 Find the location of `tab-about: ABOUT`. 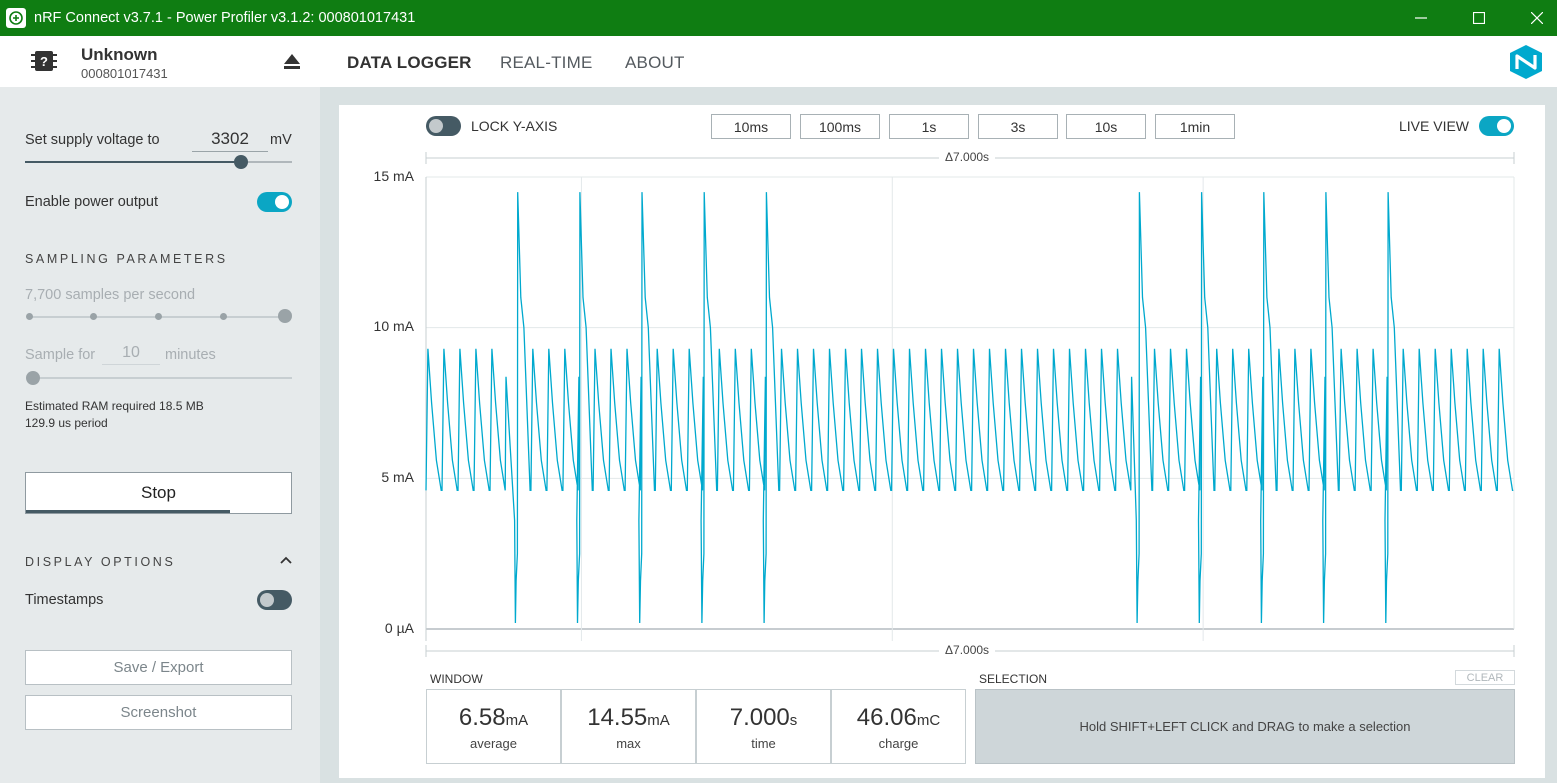

tab-about: ABOUT is located at coordinates (655, 62).